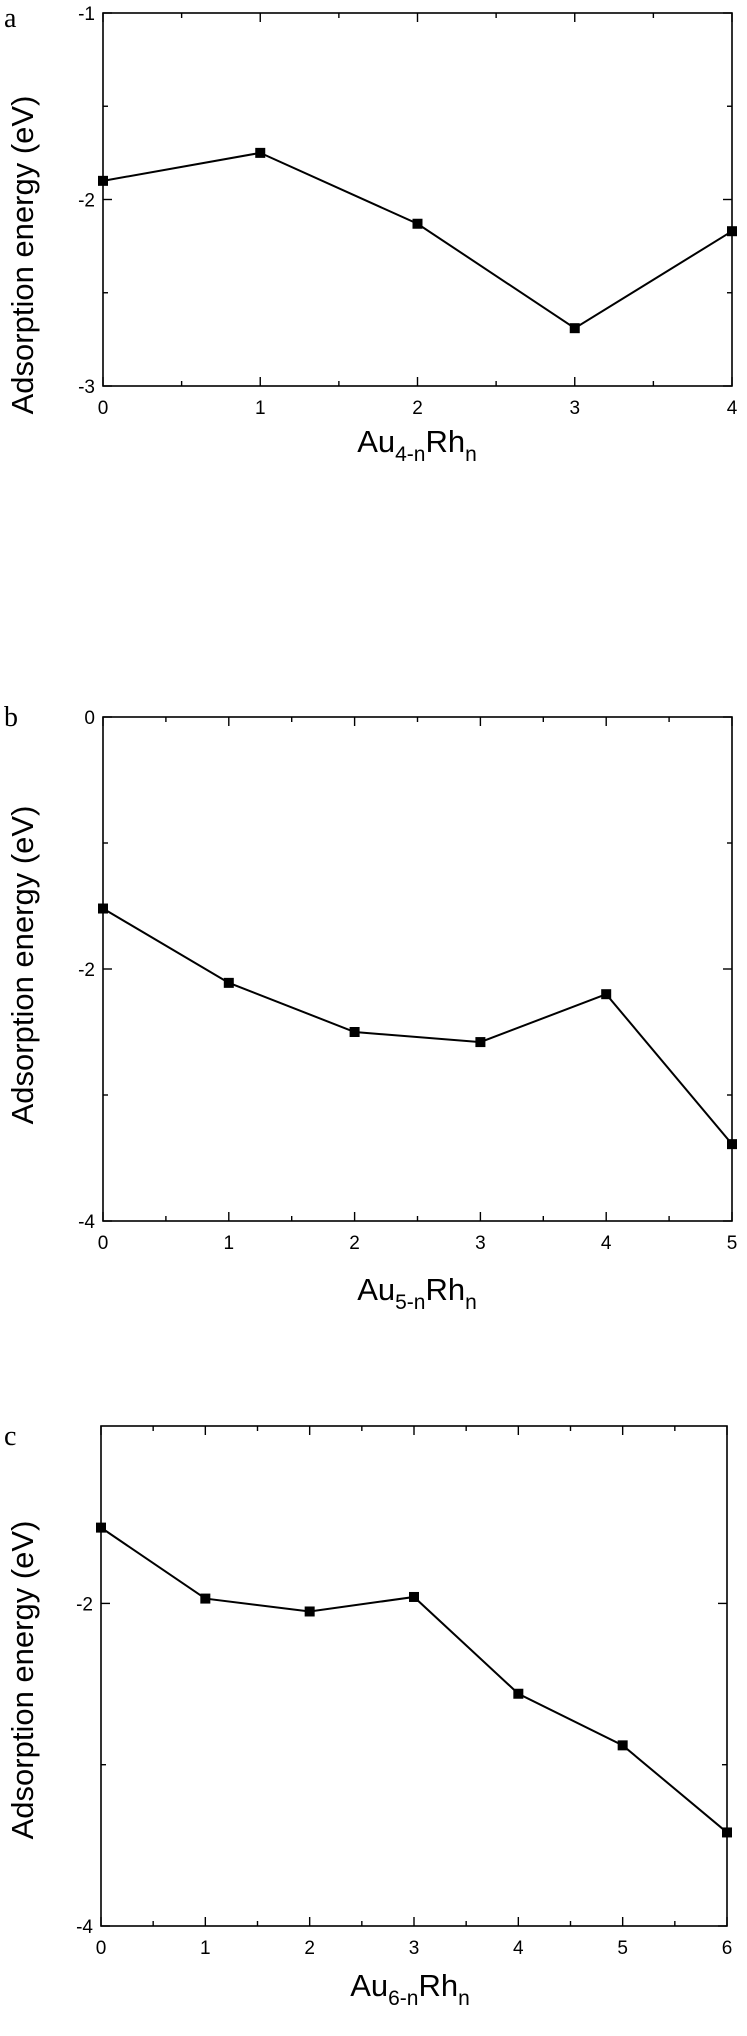 Image resolution: width=747 pixels, height=2036 pixels. Describe the element at coordinates (410, 454) in the screenshot. I see `panel-a-xlabel-sub1: 4-n` at that location.